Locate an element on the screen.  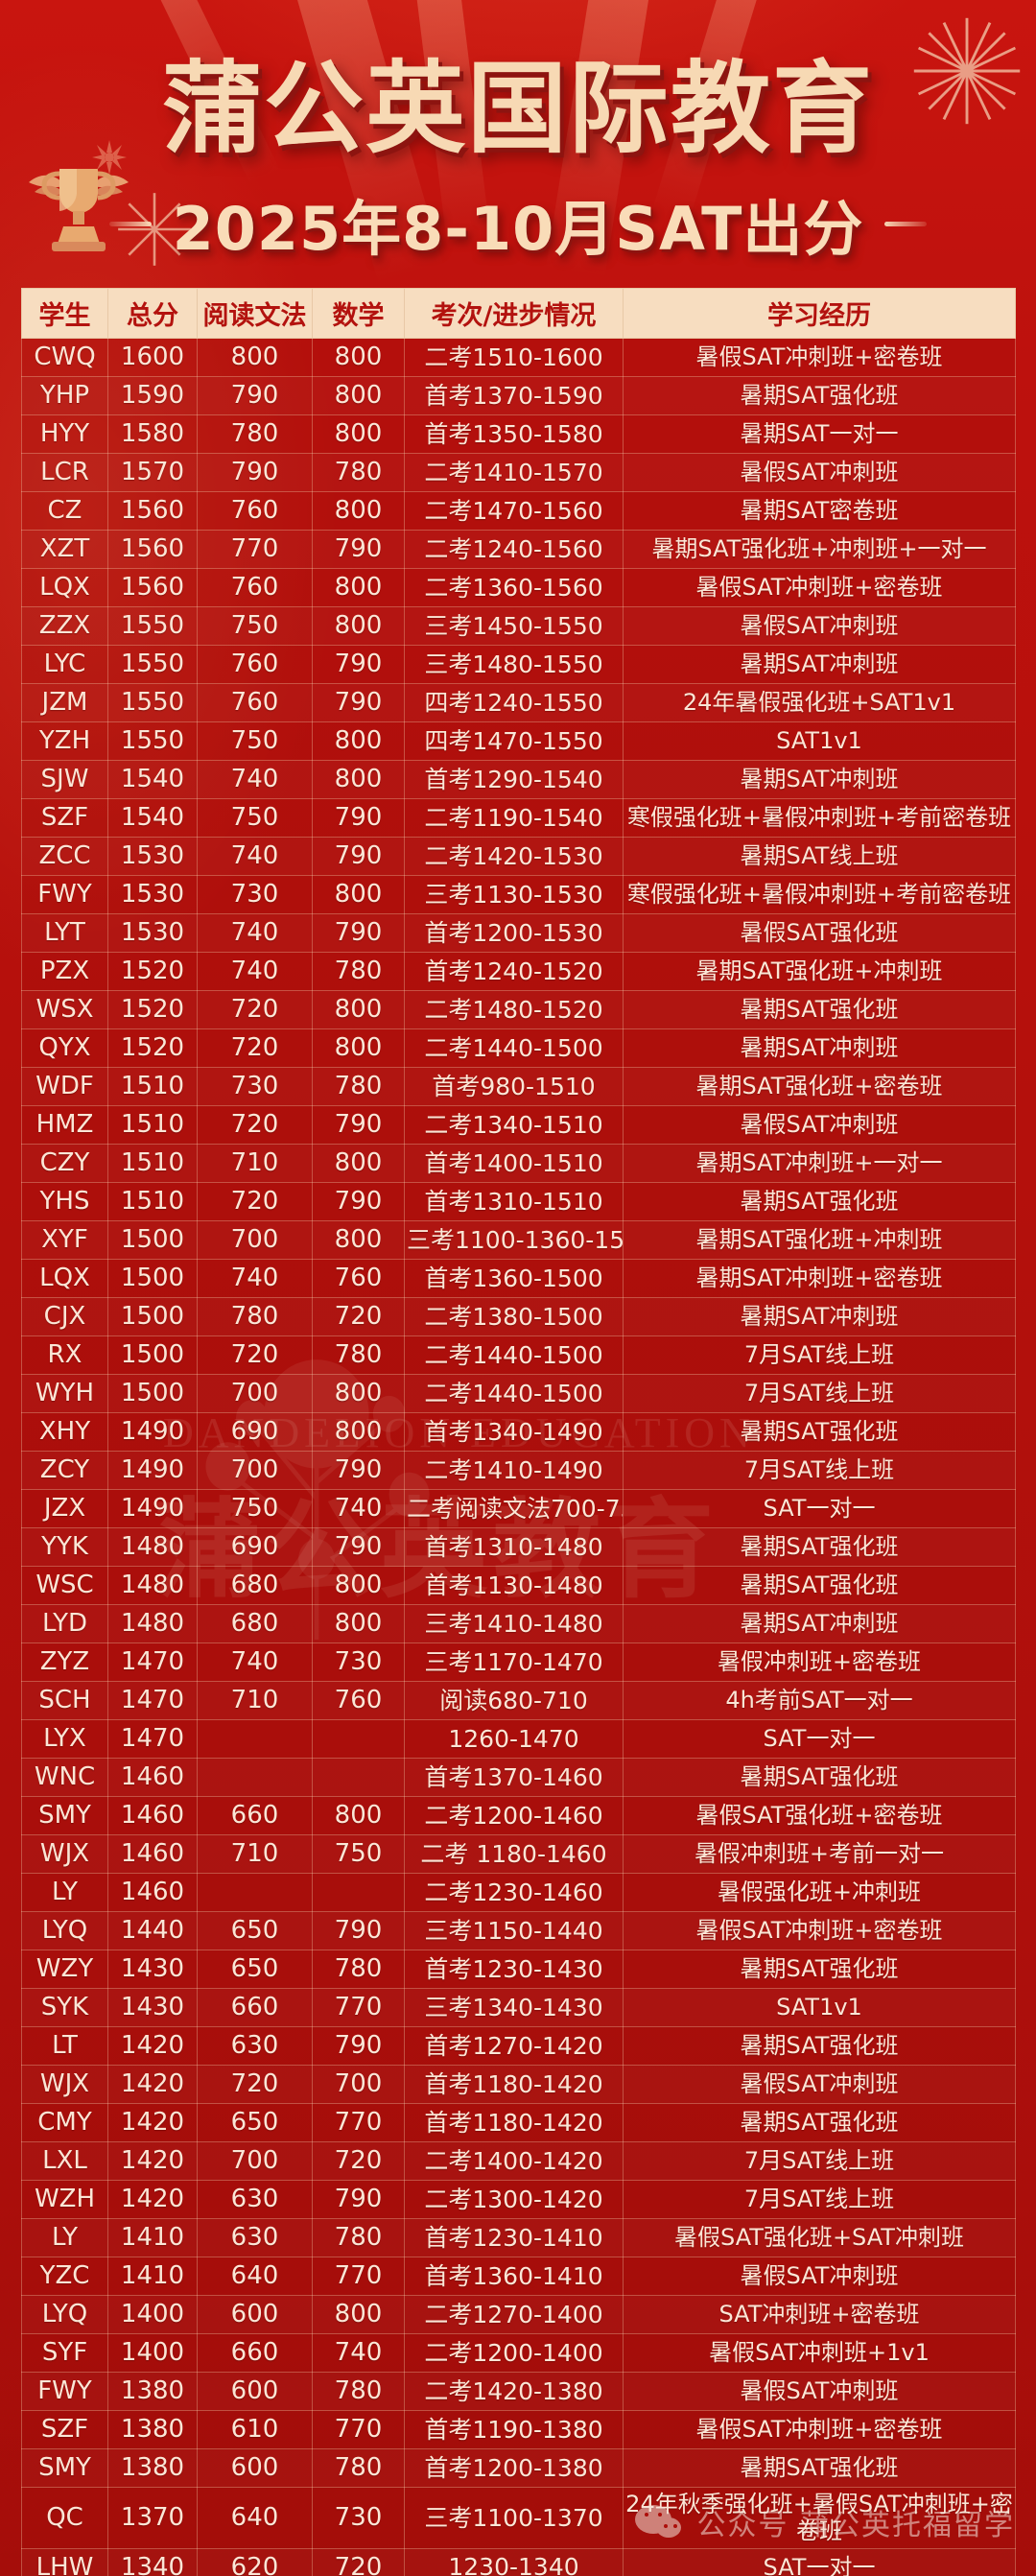
cell-reading-writing: 660 is located at coordinates (255, 2353).